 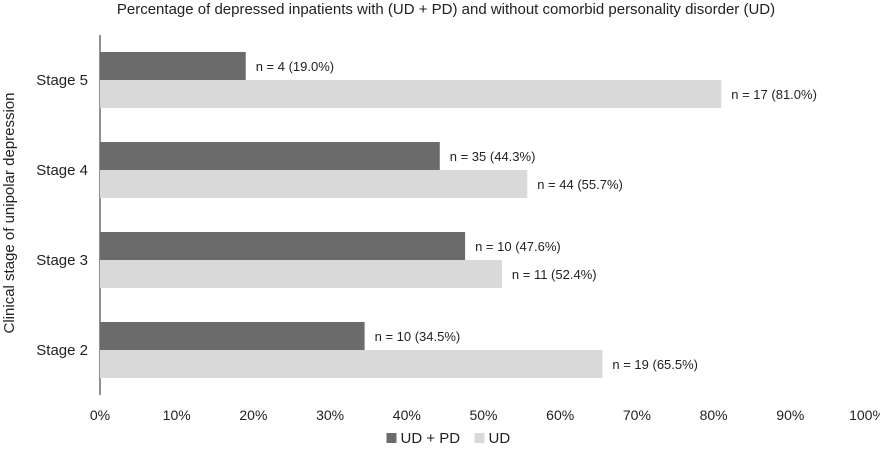 What do you see at coordinates (714, 415) in the screenshot?
I see `x-tick-label: 80%` at bounding box center [714, 415].